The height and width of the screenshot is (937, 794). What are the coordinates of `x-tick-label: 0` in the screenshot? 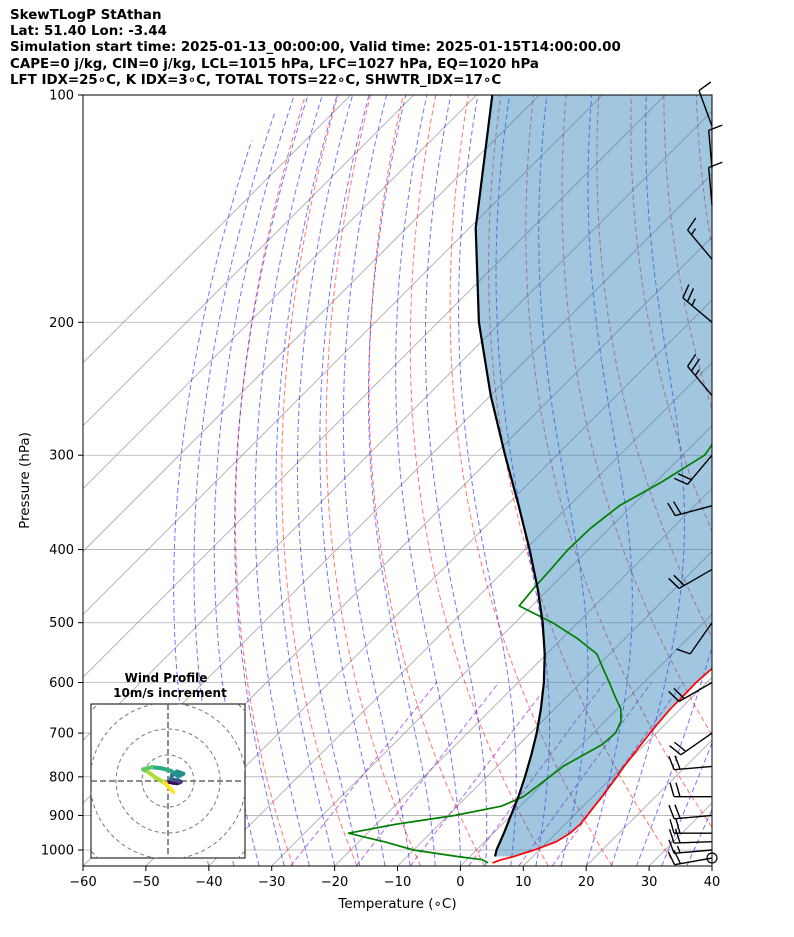 It's located at (460, 882).